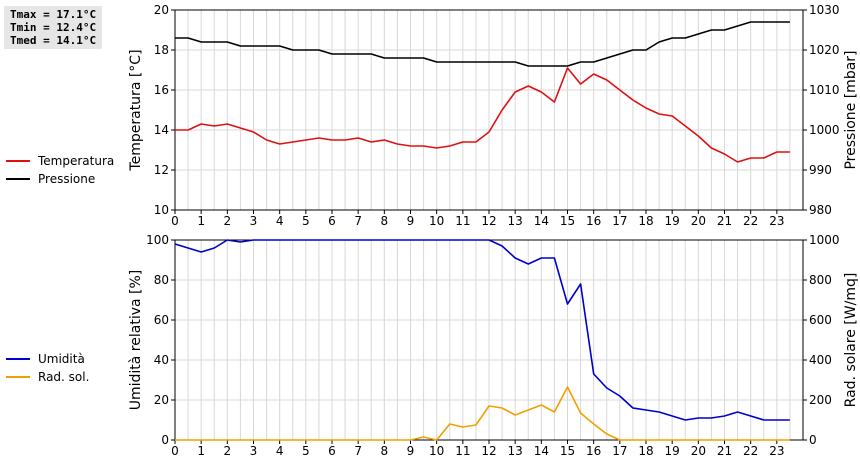 Image resolution: width=860 pixels, height=460 pixels. I want to click on legend-top: Temperatura Pressione, so click(60, 170).